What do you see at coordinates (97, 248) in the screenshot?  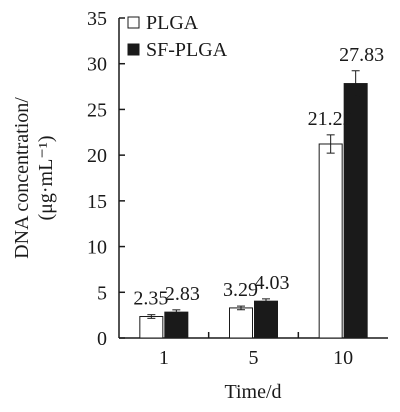 I see `y-tick-label: 10` at bounding box center [97, 248].